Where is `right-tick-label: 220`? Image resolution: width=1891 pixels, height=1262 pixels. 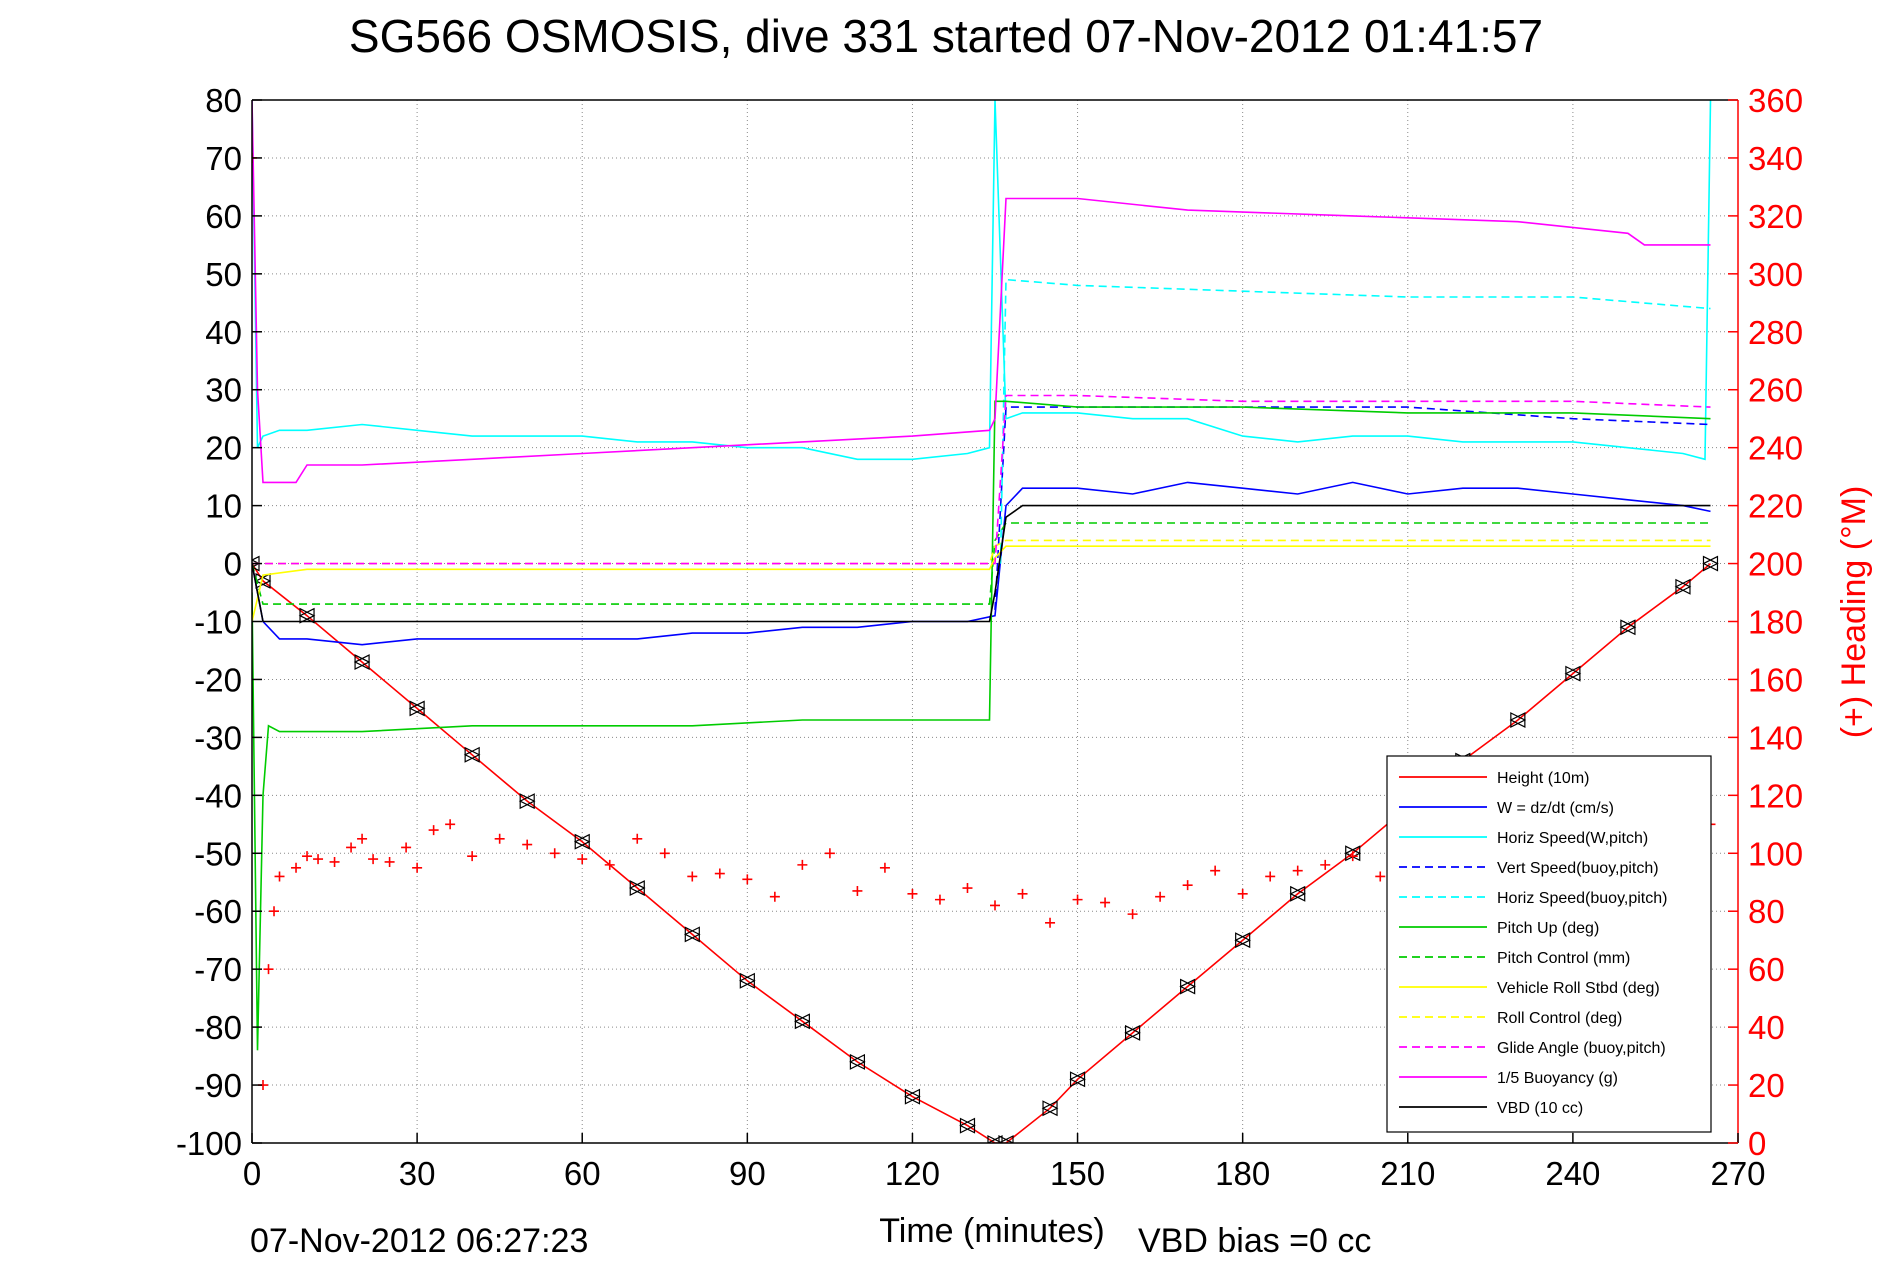 right-tick-label: 220 is located at coordinates (1775, 506).